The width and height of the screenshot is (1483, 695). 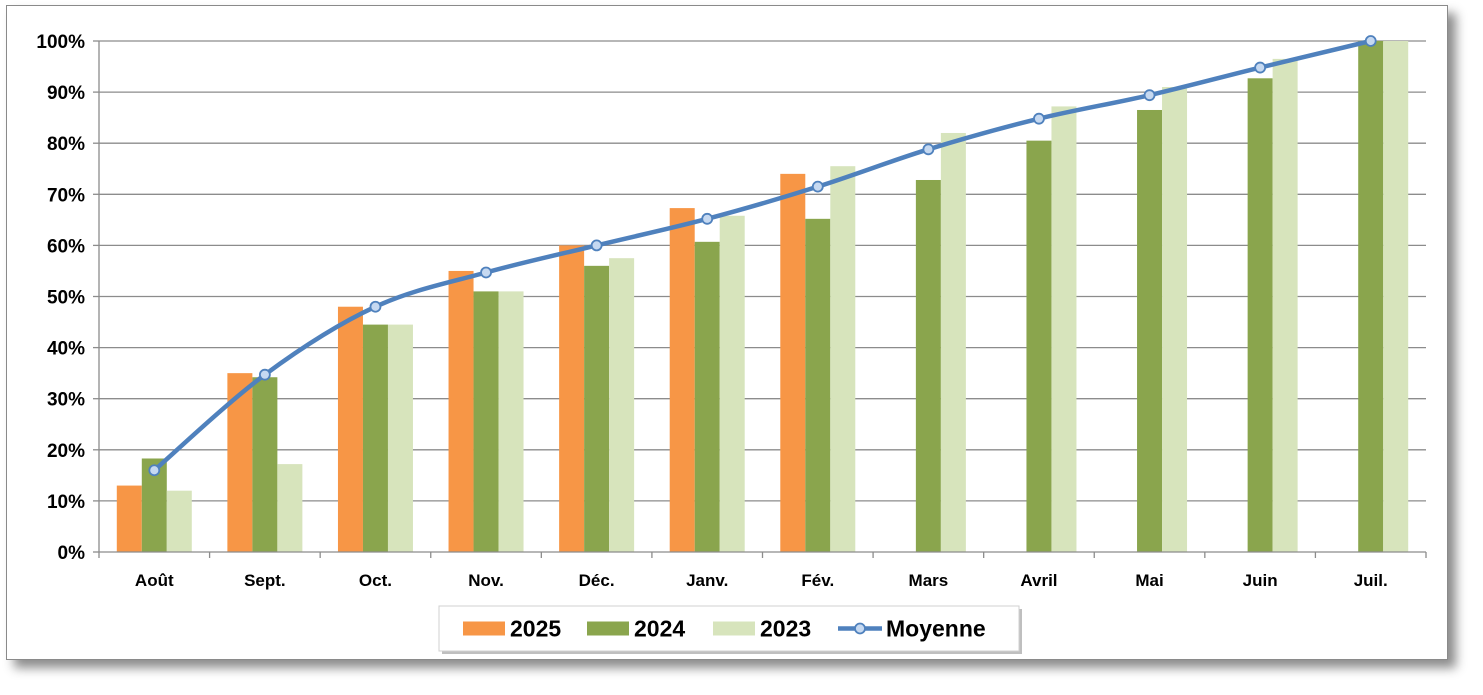 What do you see at coordinates (375, 438) in the screenshot?
I see `bar-2024-Oct.` at bounding box center [375, 438].